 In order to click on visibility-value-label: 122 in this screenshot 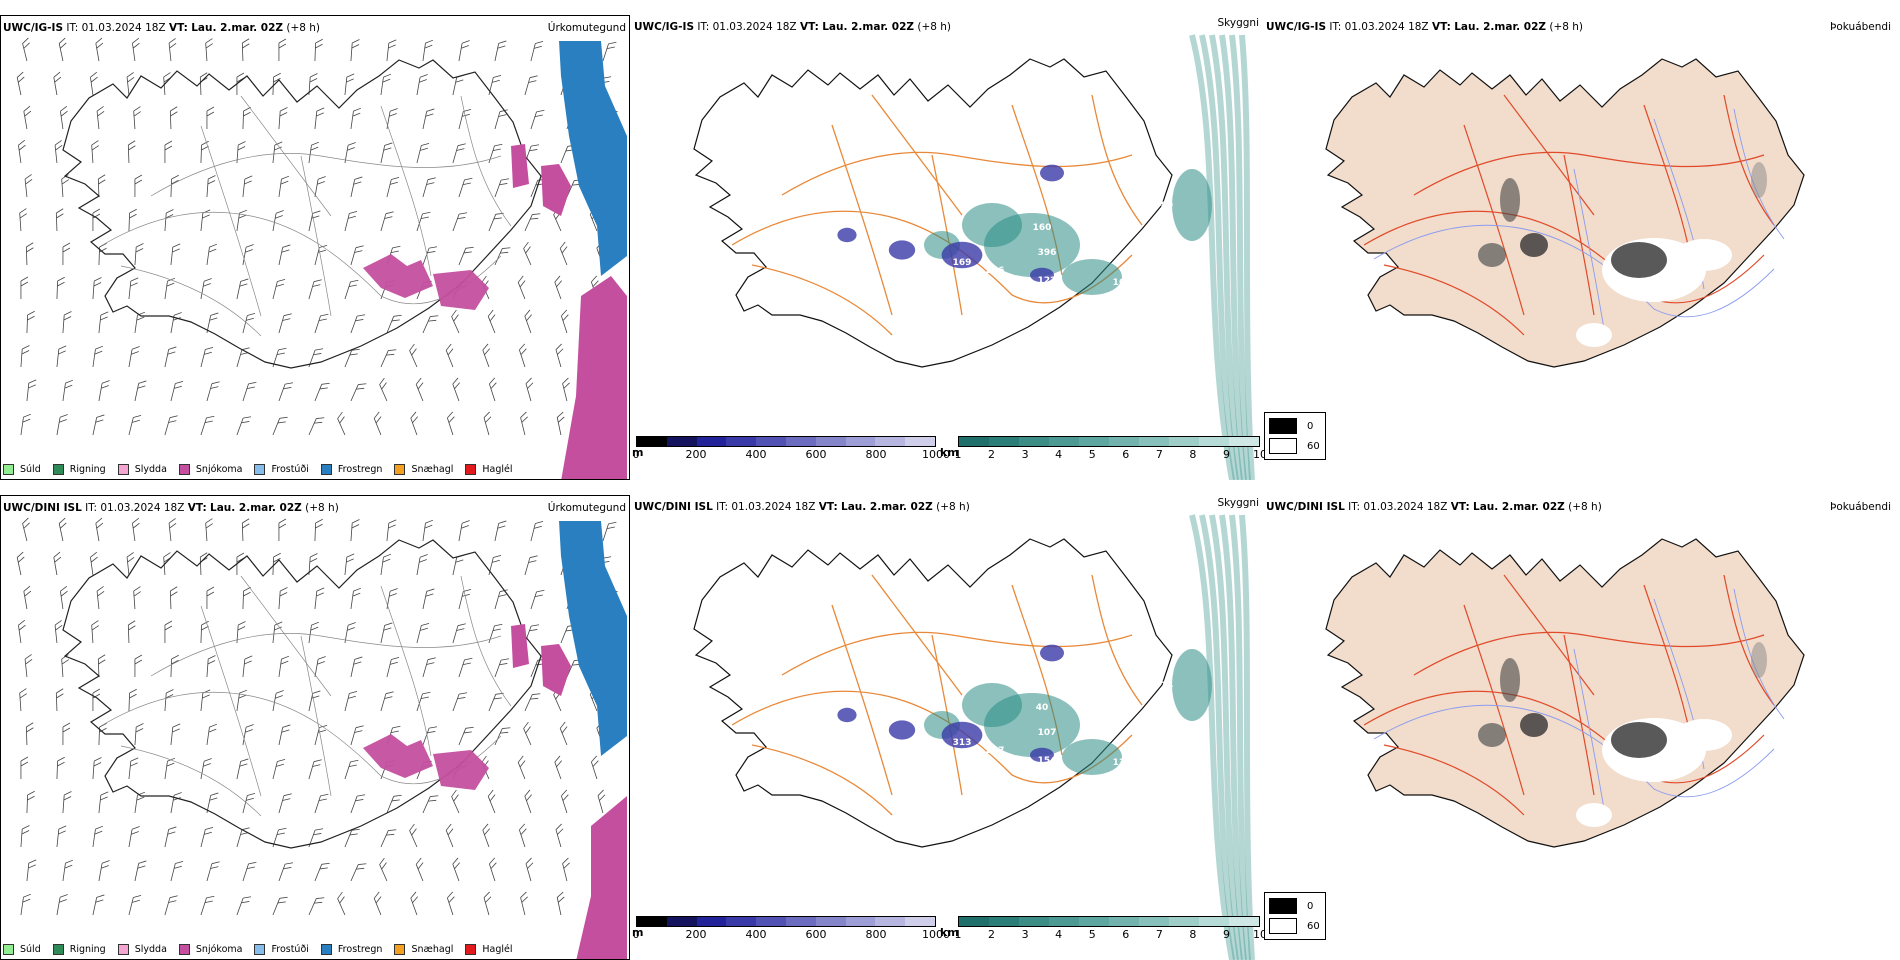, I will do `click(1047, 281)`.